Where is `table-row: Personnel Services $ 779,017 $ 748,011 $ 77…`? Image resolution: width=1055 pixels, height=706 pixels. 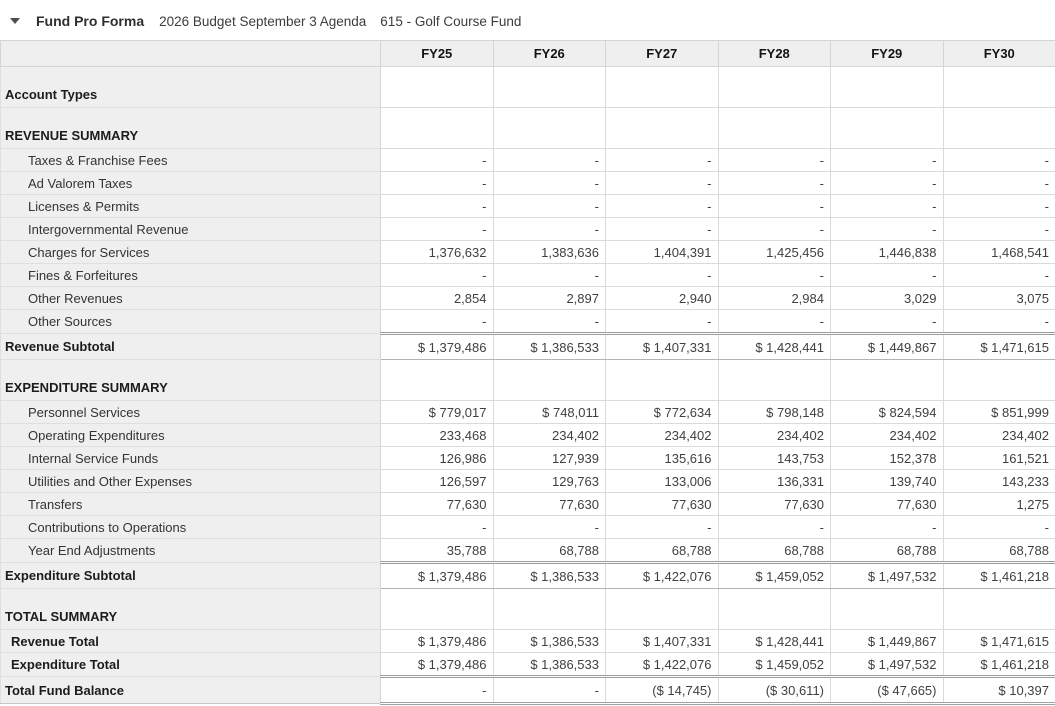 table-row: Personnel Services $ 779,017 $ 748,011 $ 77… is located at coordinates (527, 412).